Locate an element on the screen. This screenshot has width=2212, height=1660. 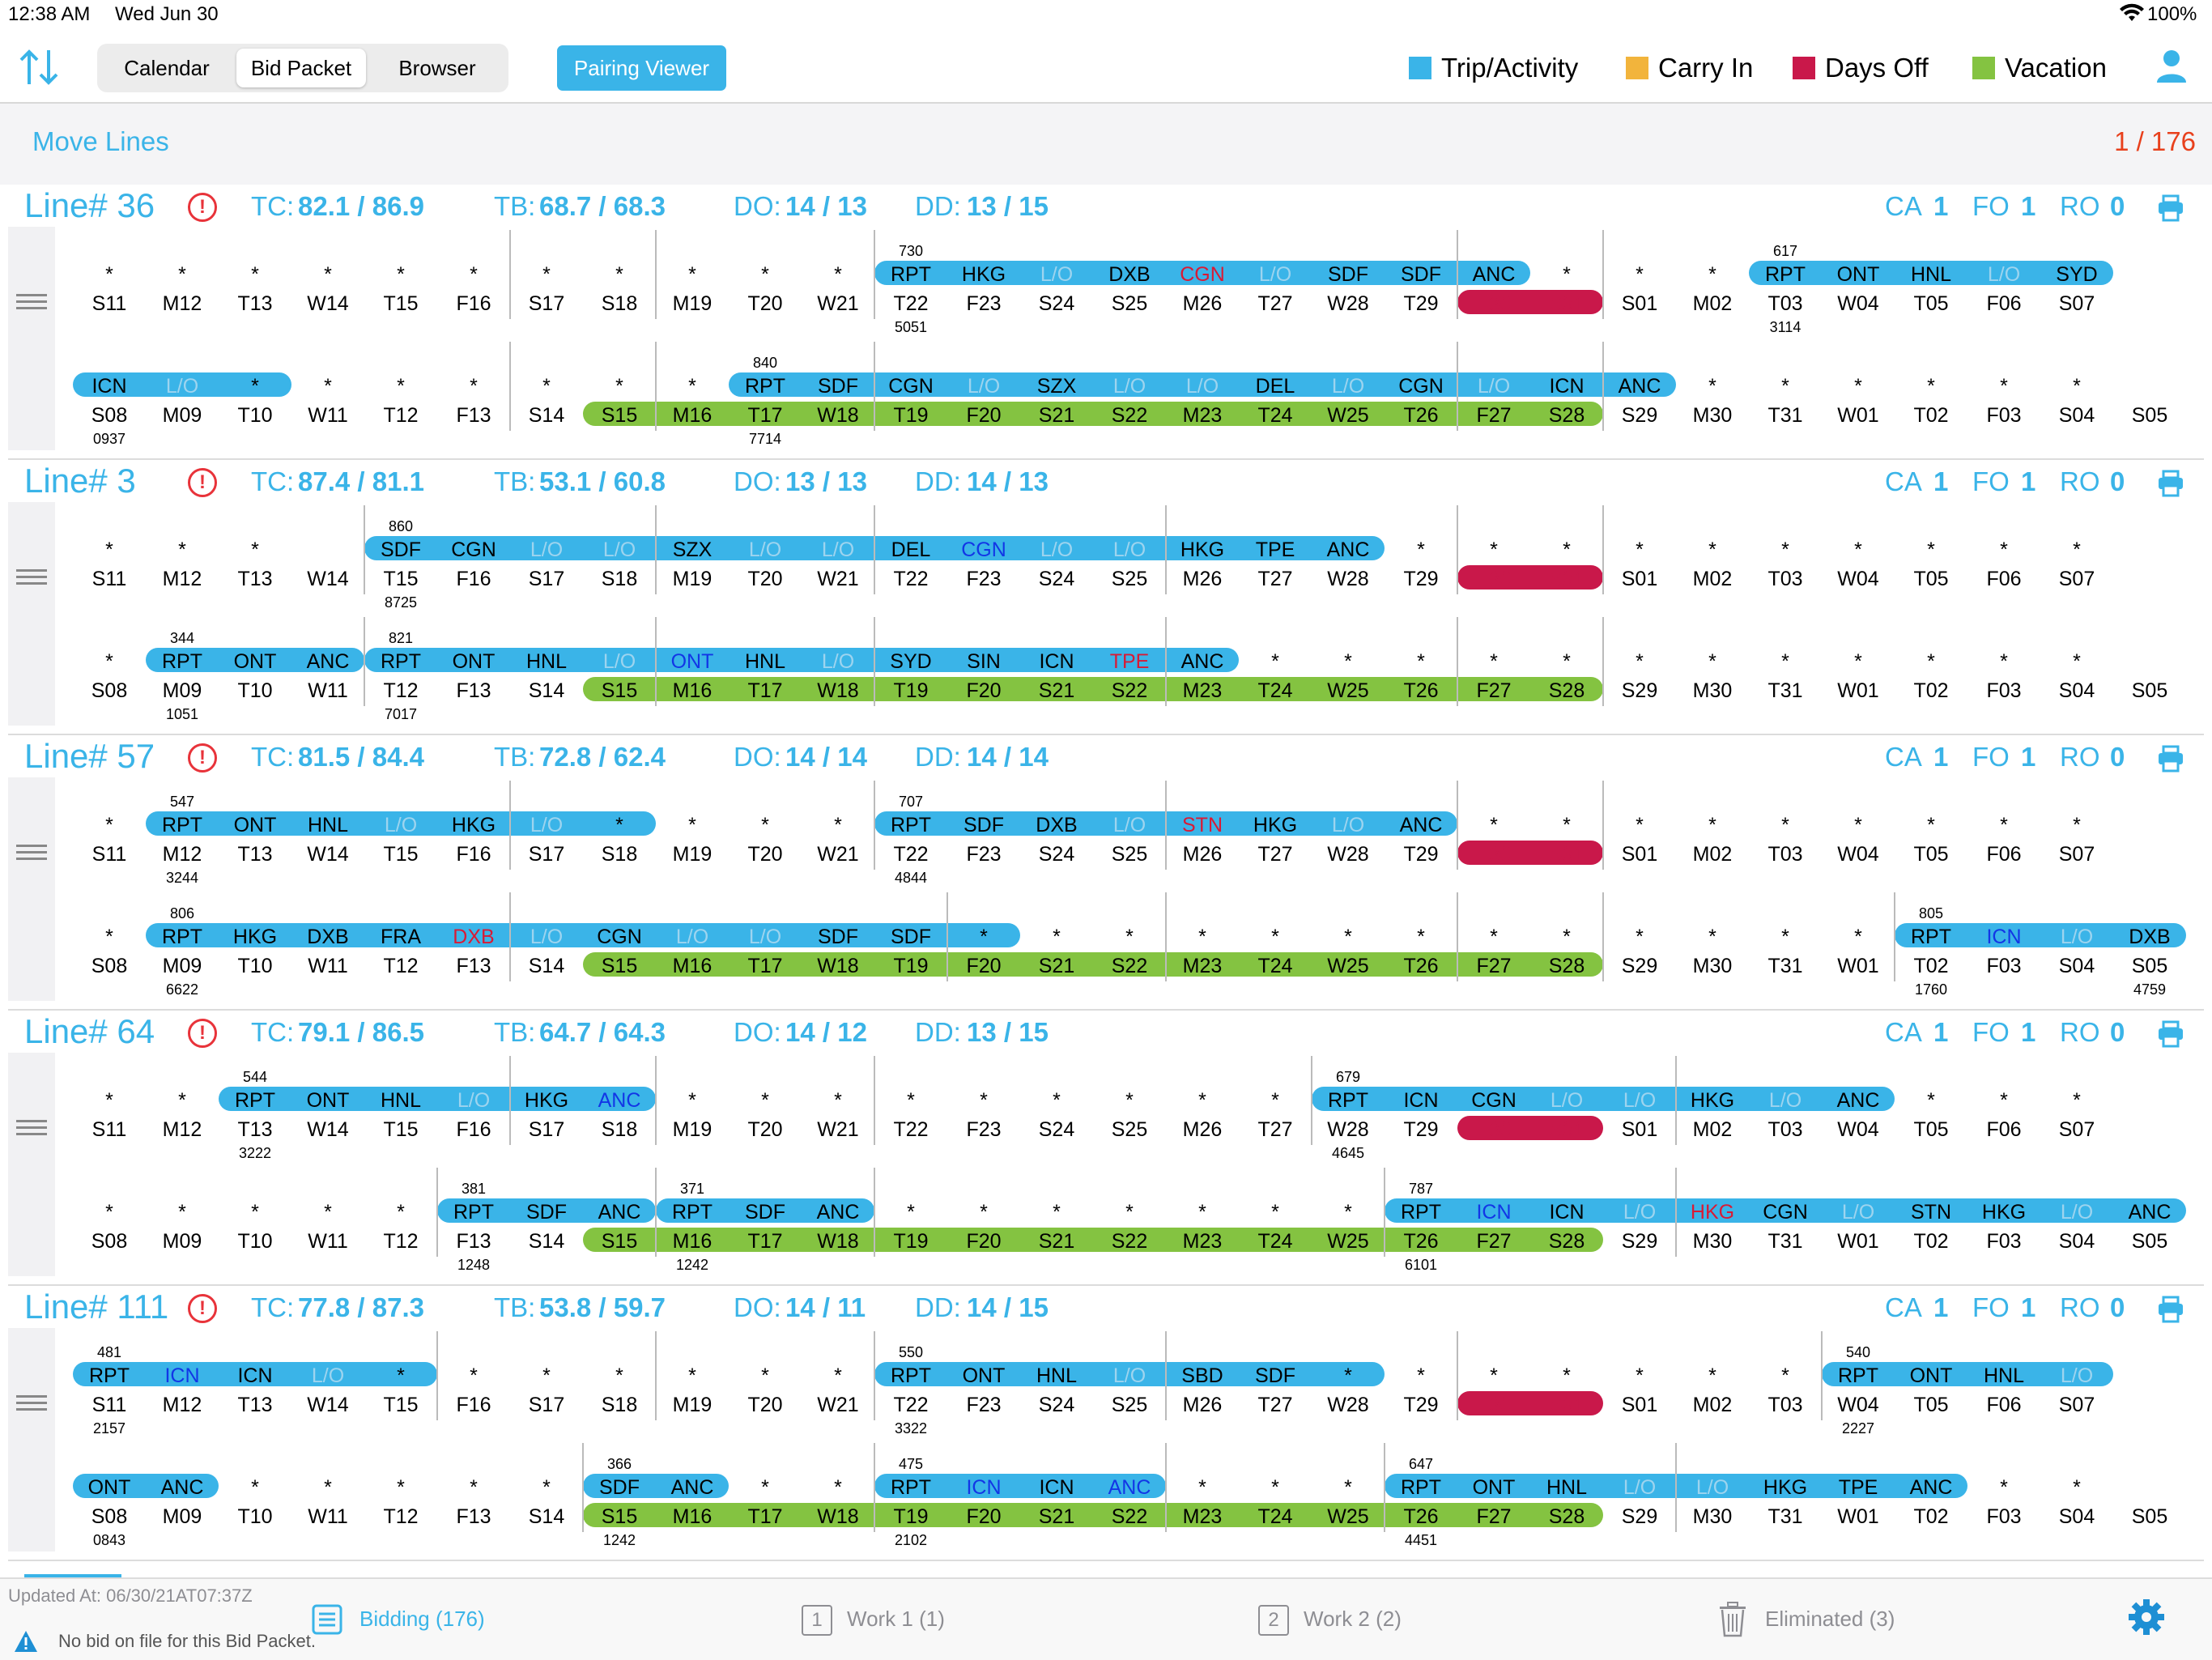
pairing-label: RPT is located at coordinates (182, 937).